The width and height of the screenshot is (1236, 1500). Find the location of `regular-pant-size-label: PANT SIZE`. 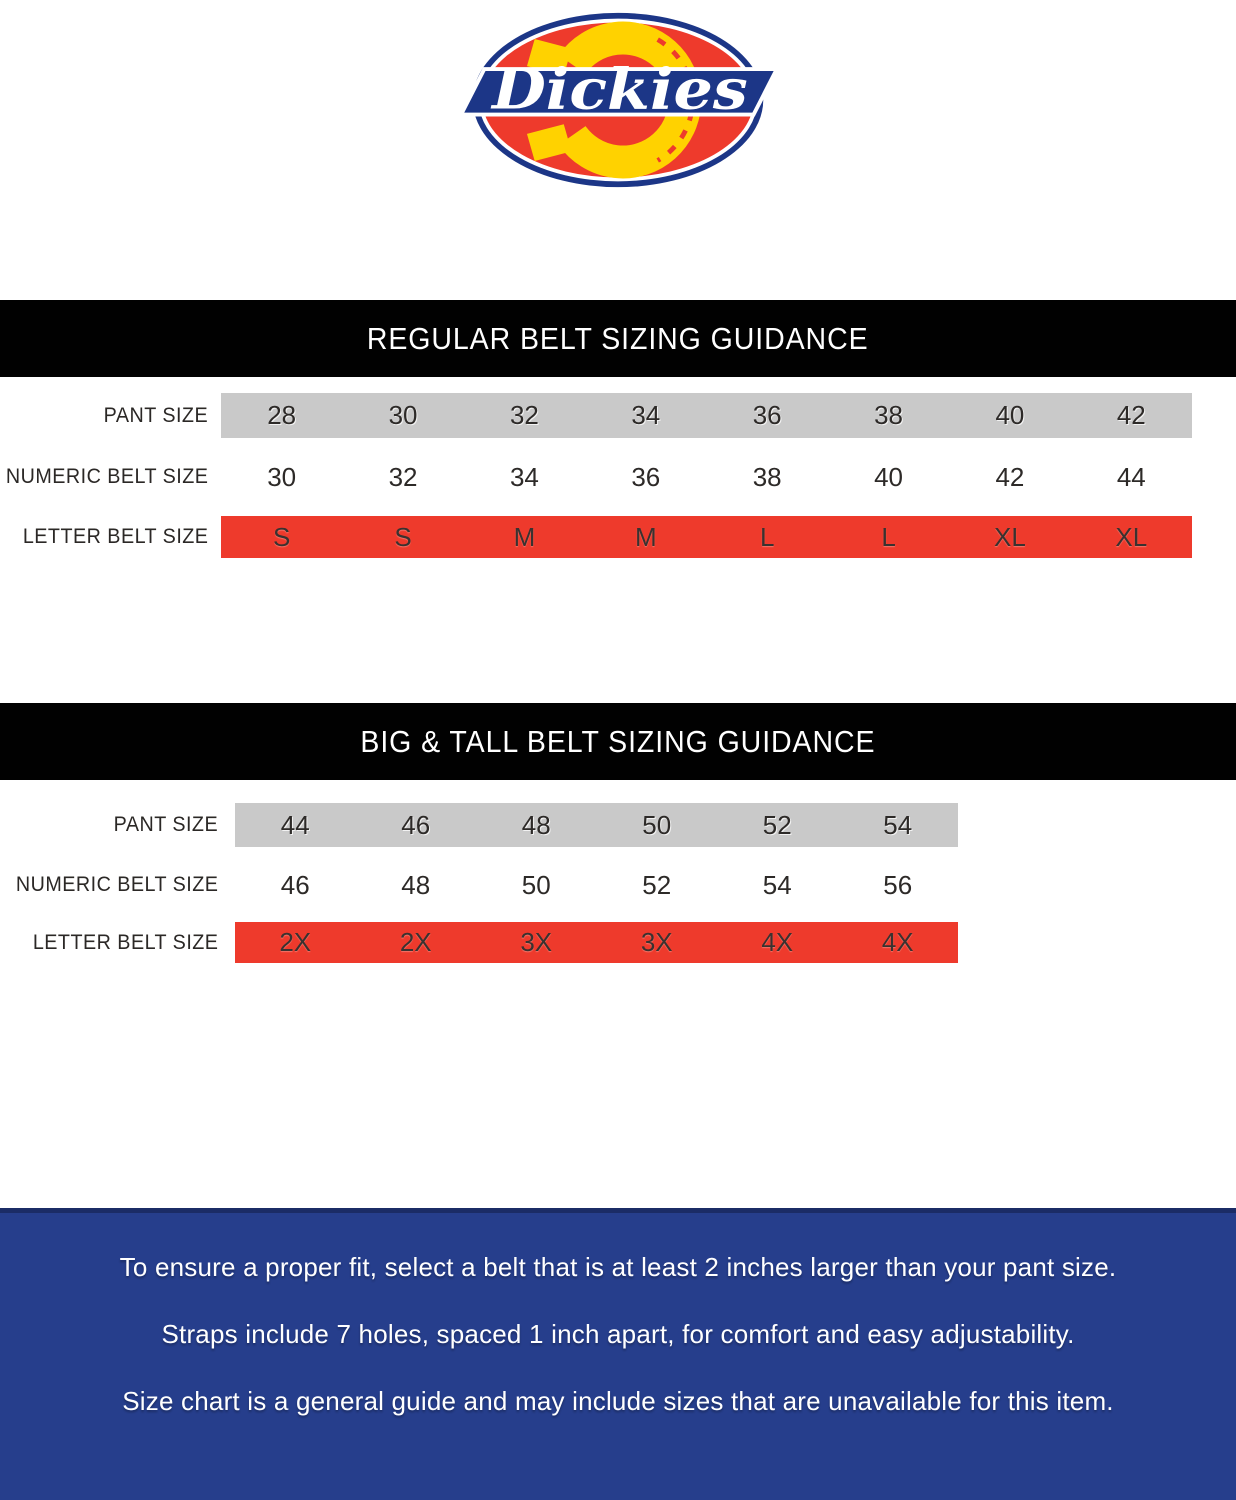

regular-pant-size-label: PANT SIZE is located at coordinates (155, 415).